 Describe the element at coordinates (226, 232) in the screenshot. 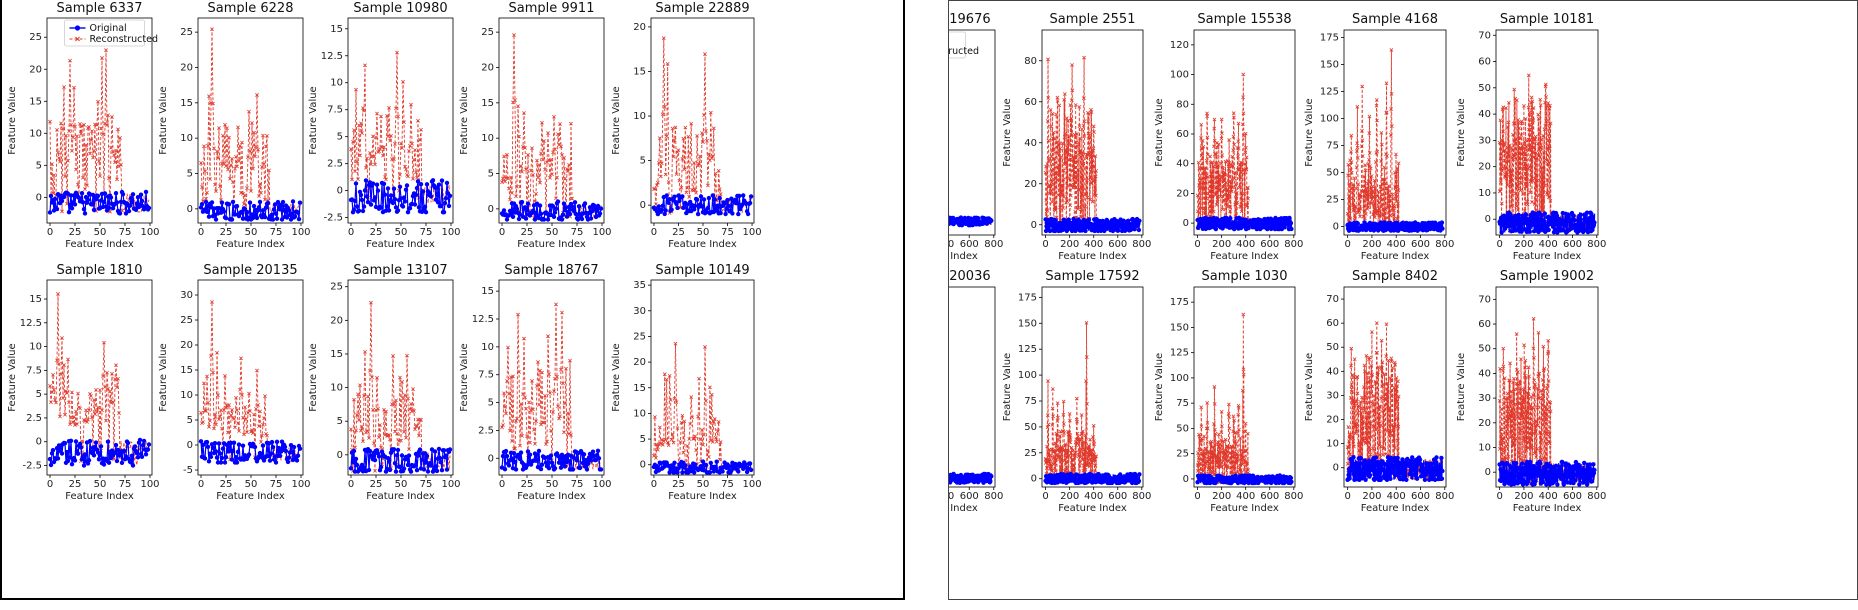

I see `x-tick-label: 25` at that location.